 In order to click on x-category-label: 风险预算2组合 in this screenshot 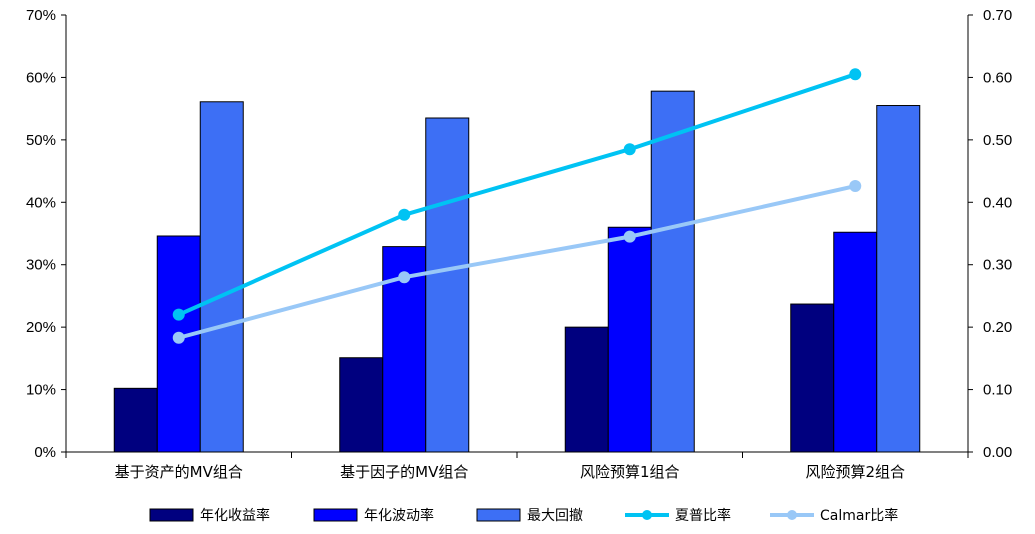, I will do `click(855, 472)`.